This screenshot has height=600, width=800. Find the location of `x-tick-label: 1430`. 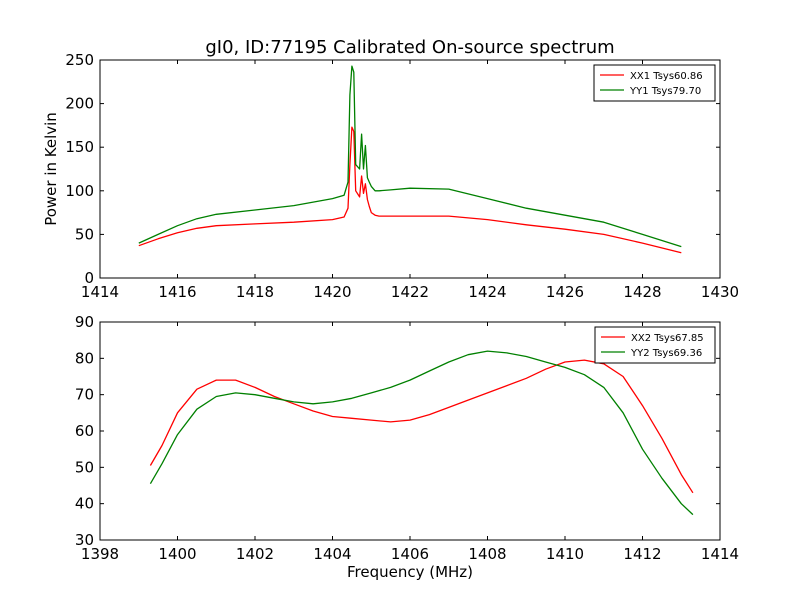

x-tick-label: 1430 is located at coordinates (720, 292).